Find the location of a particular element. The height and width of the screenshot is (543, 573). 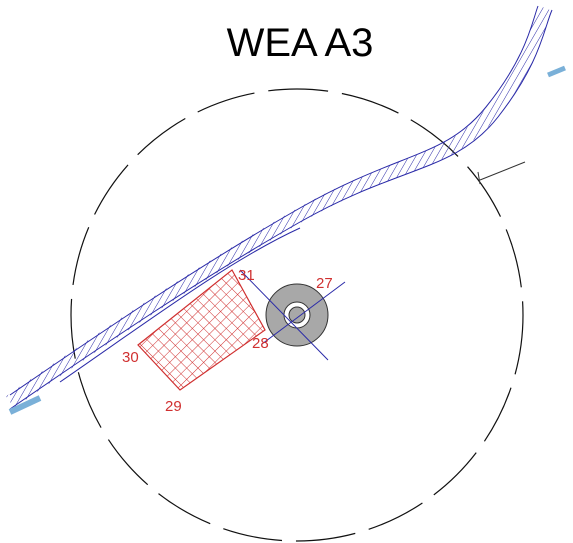

point-label: 30 is located at coordinates (130, 357).